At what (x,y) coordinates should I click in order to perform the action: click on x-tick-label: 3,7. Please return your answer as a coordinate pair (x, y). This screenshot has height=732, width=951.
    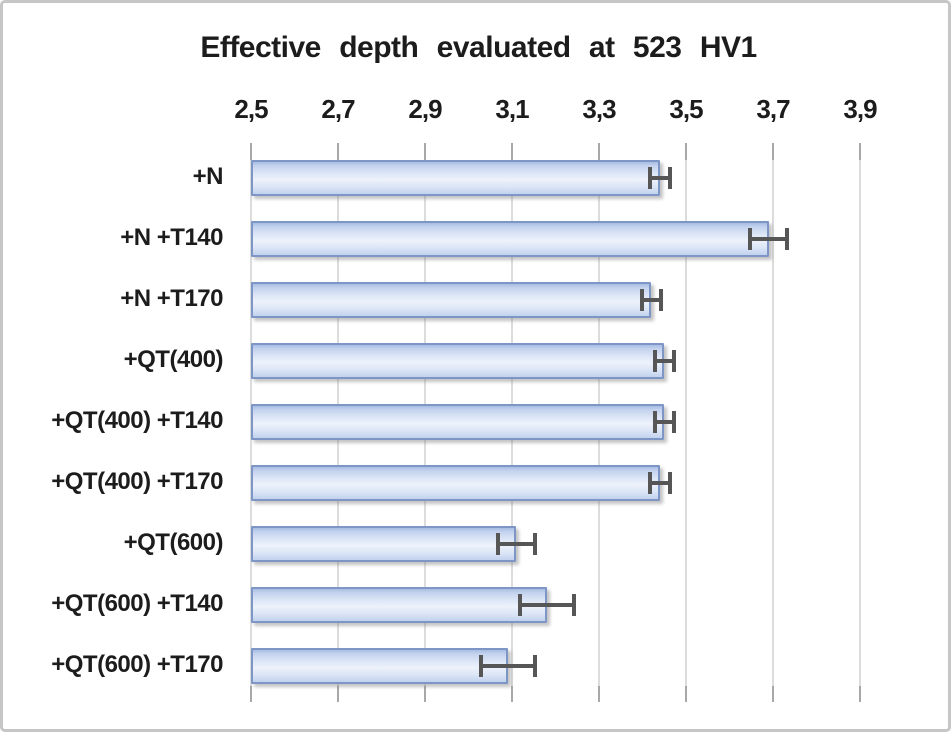
    Looking at the image, I should click on (773, 109).